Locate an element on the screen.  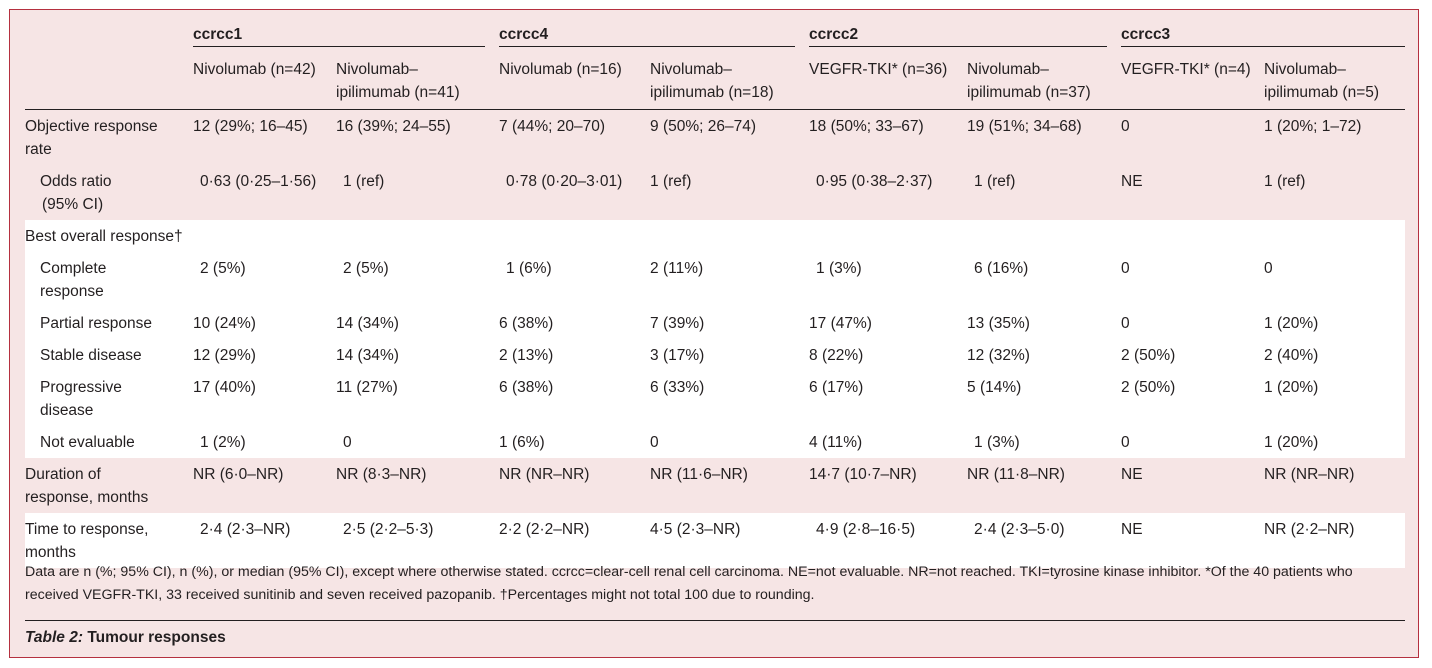
table-cell: 6 (38%) is located at coordinates (526, 387).